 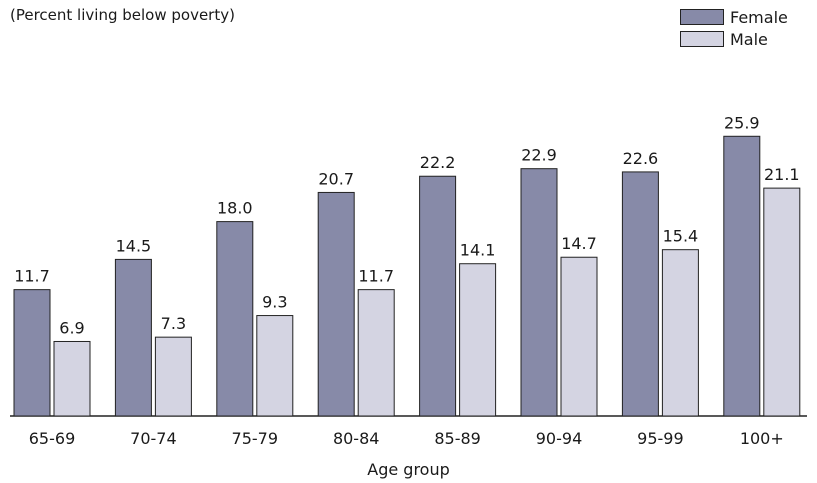 I want to click on x-tick-label-75-79: 75-79, so click(x=255, y=438).